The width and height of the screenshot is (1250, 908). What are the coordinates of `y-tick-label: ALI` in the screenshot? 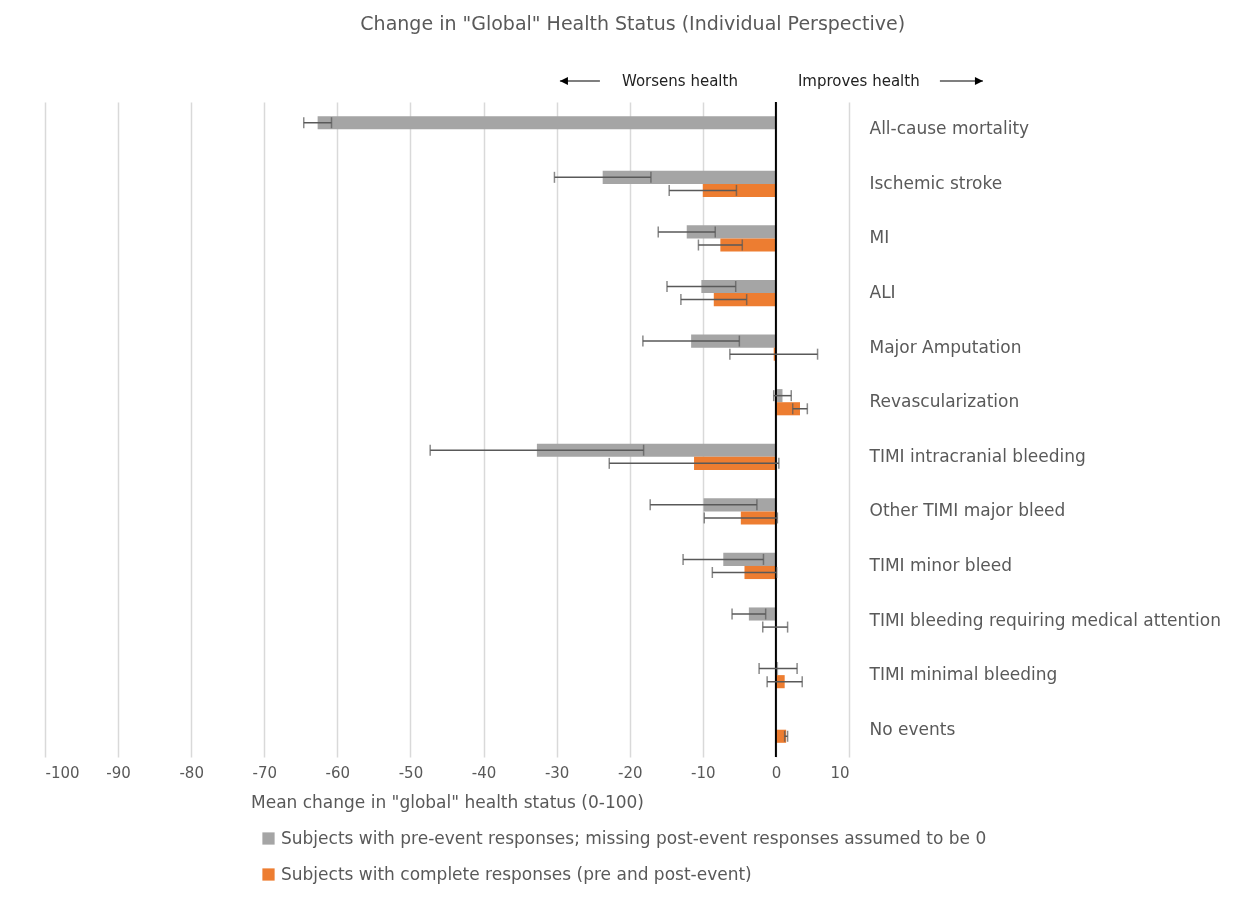 It's located at (882, 292).